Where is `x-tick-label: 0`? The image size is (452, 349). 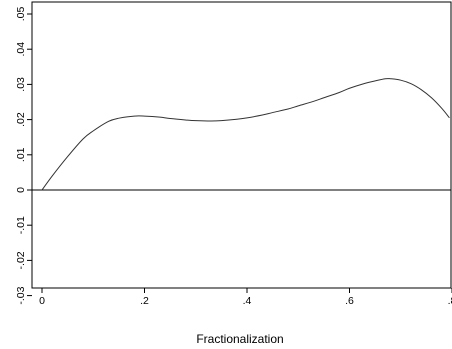
x-tick-label: 0 is located at coordinates (42, 301).